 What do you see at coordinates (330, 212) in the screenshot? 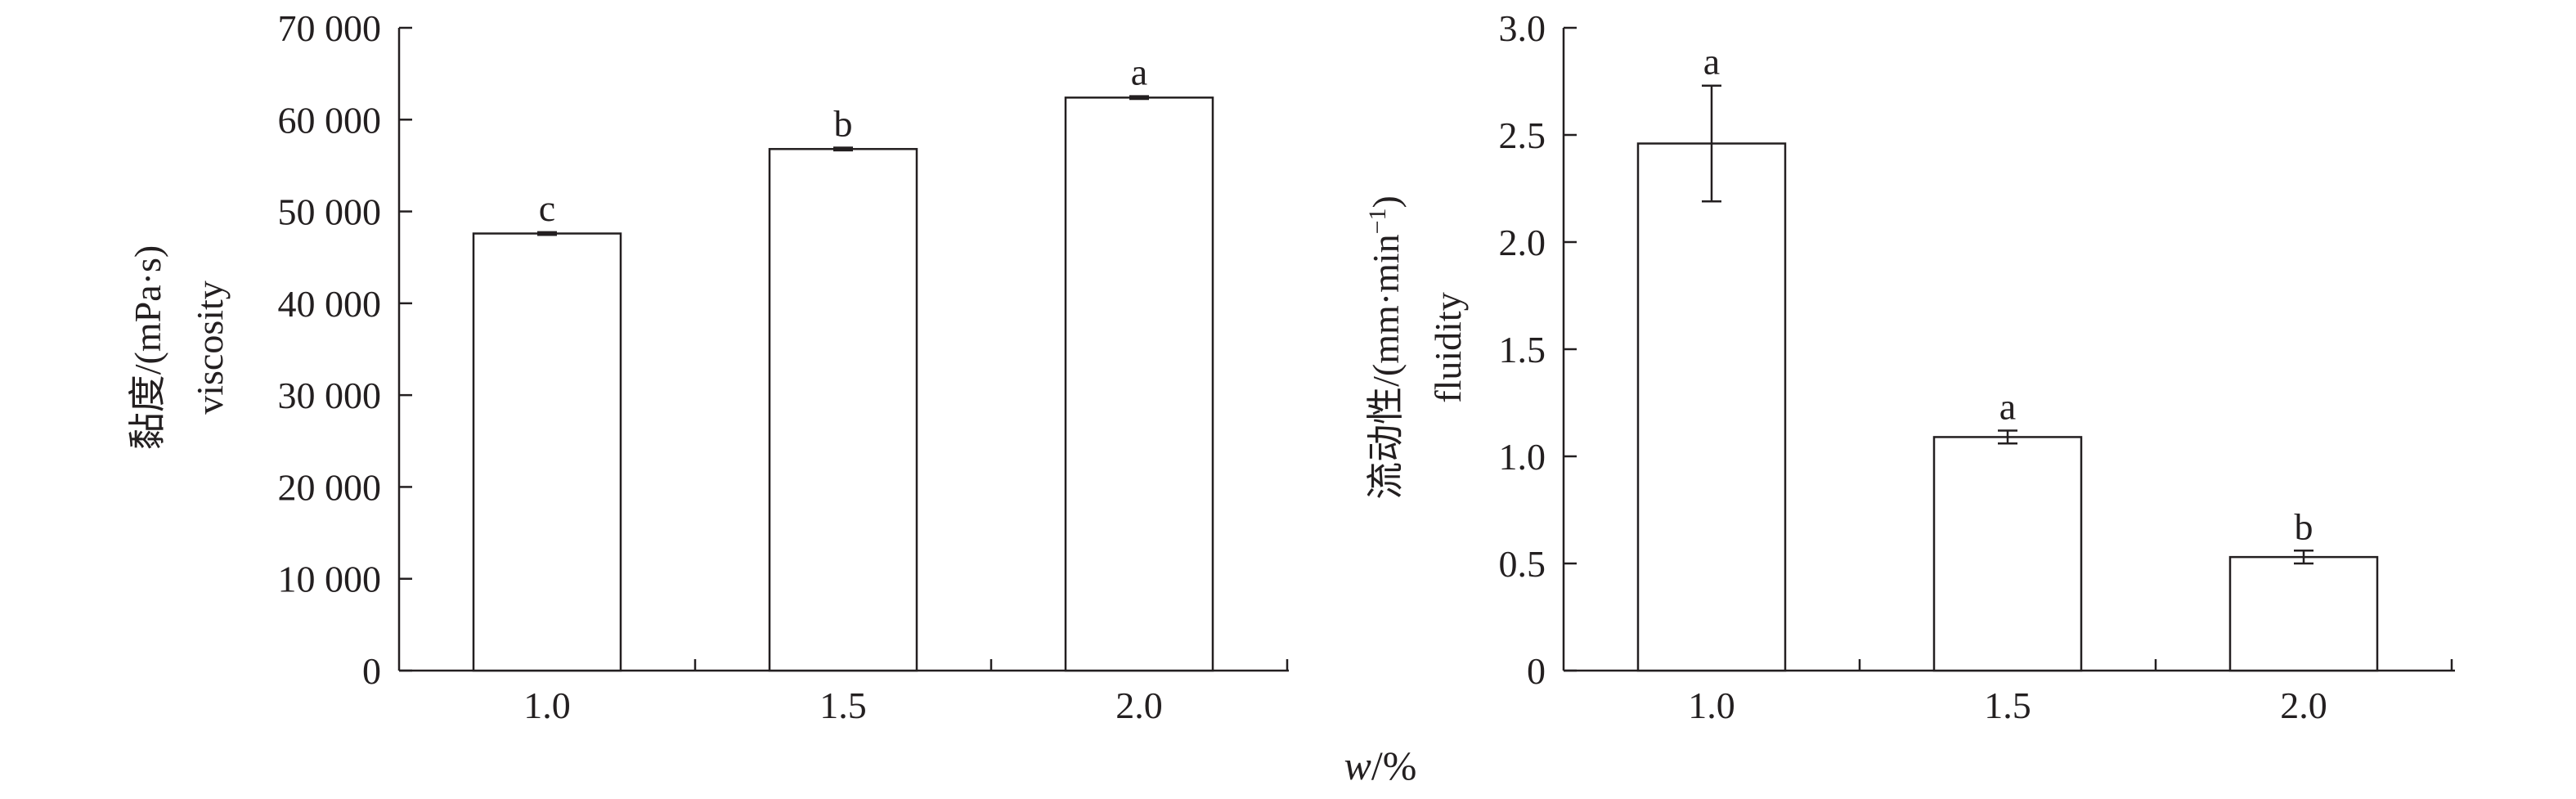
I see `y-tick-label: 50 000` at bounding box center [330, 212].